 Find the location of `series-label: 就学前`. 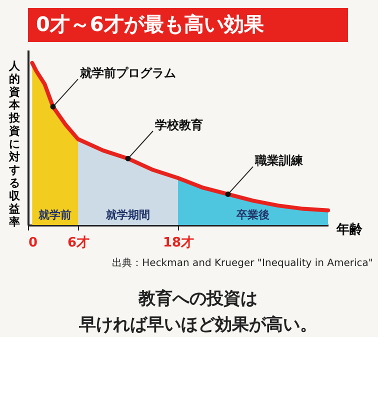

series-label: 就学前 is located at coordinates (55, 215).